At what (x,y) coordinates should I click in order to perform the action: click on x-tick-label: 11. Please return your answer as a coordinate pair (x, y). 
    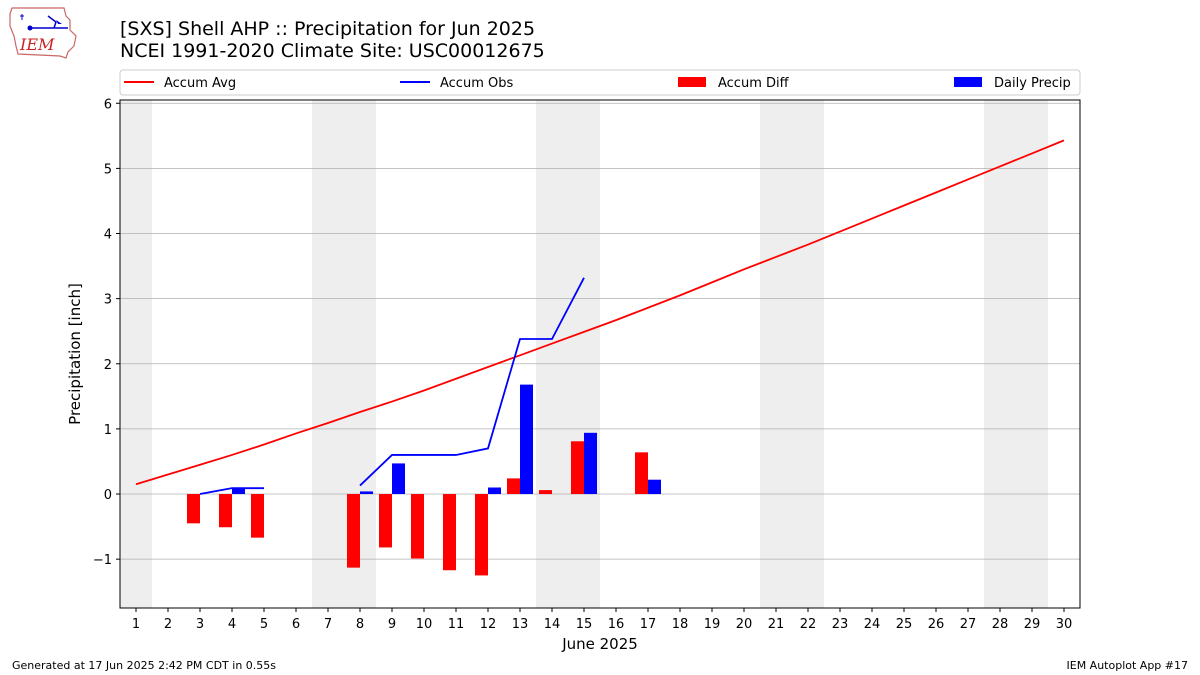
    Looking at the image, I should click on (456, 624).